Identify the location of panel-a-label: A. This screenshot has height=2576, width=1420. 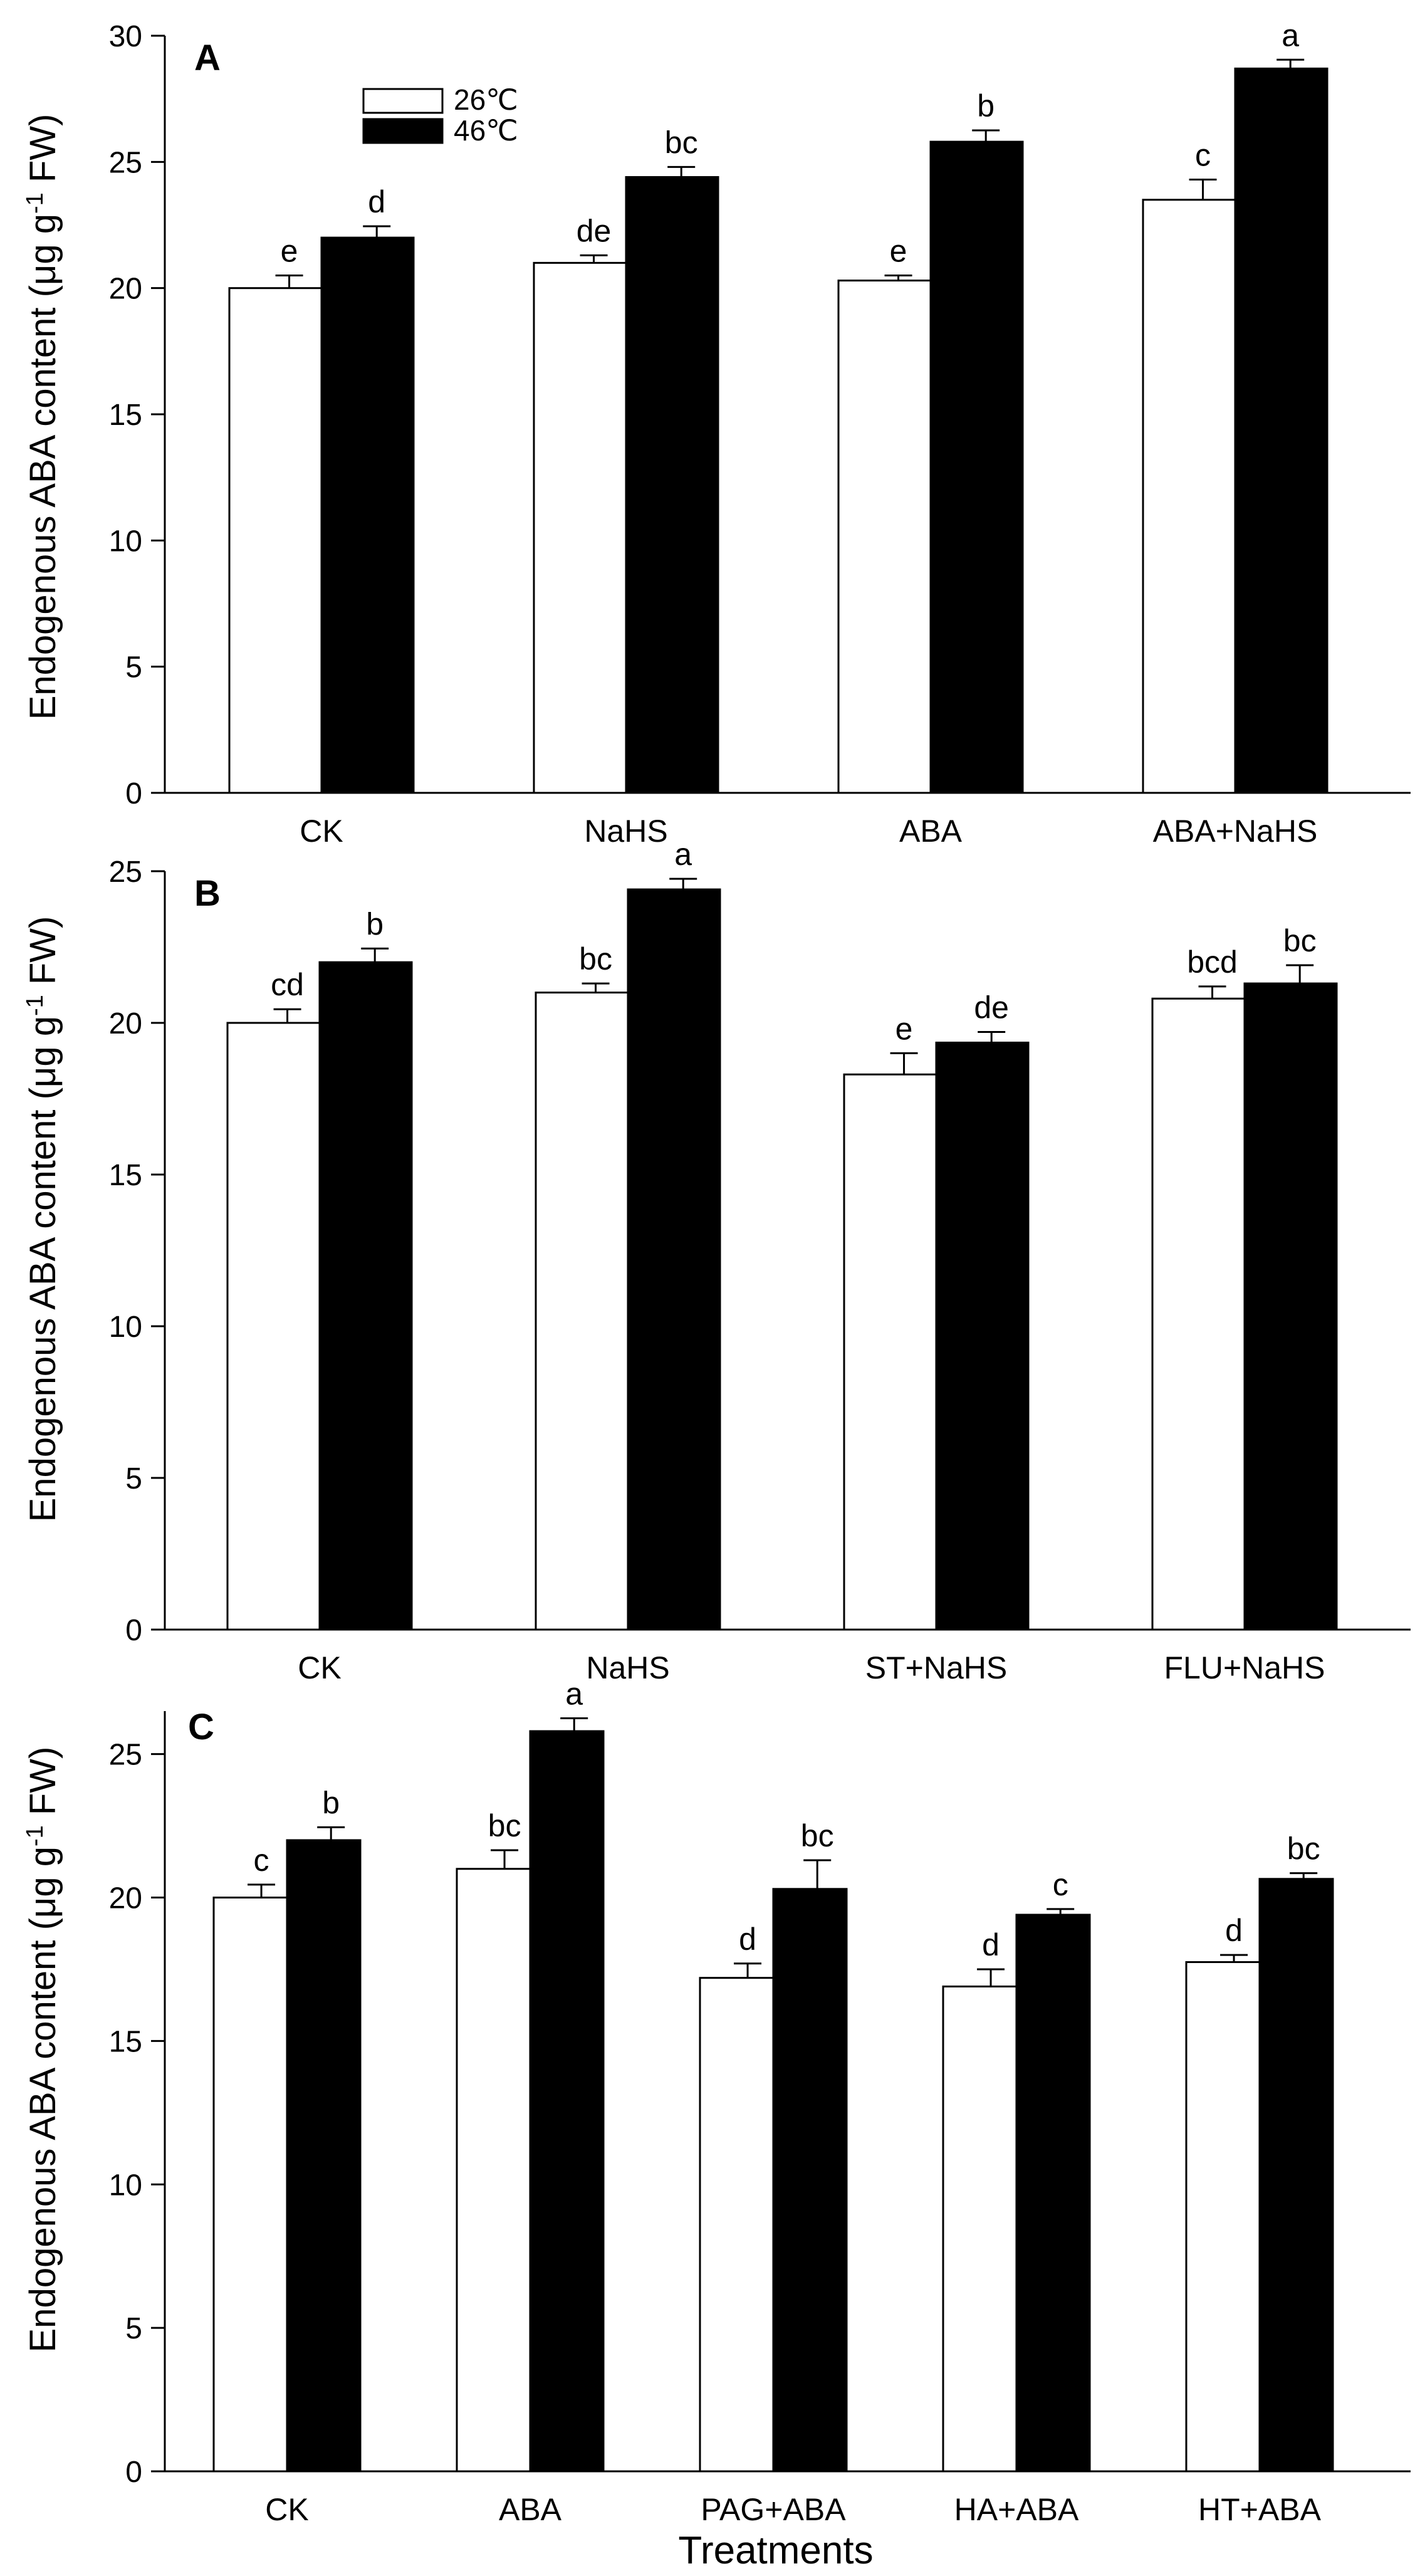
(207, 58).